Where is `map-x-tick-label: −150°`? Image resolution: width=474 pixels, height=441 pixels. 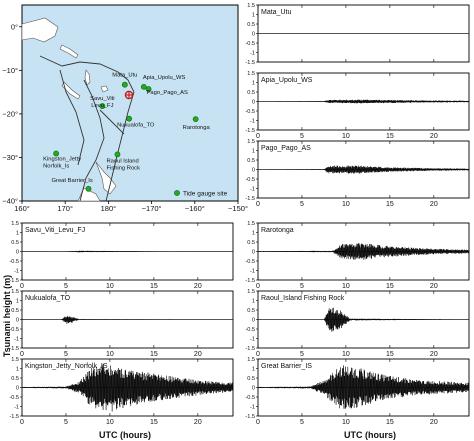
map-x-tick-label: −150° is located at coordinates (238, 208).